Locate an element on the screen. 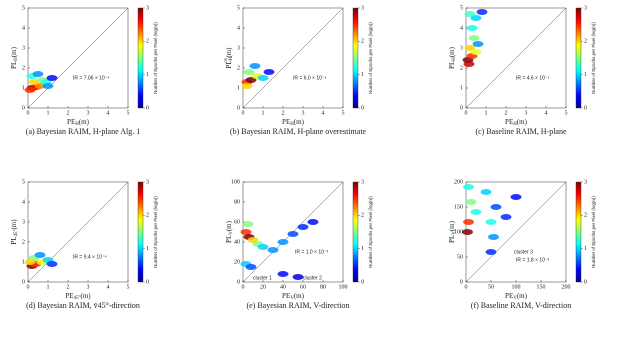  ir-annotation: IR = 1.0 × 10⁻³ is located at coordinates (312, 252).